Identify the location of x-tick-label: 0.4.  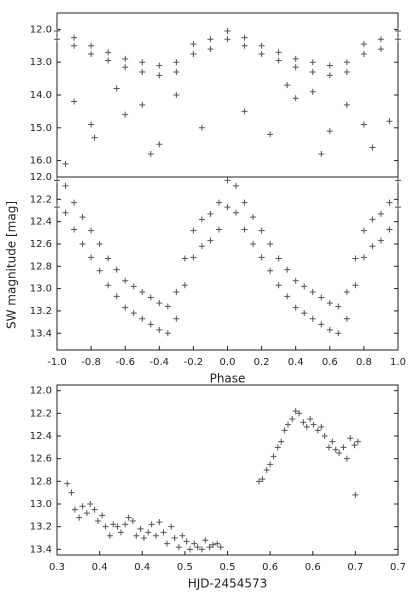
(100, 567).